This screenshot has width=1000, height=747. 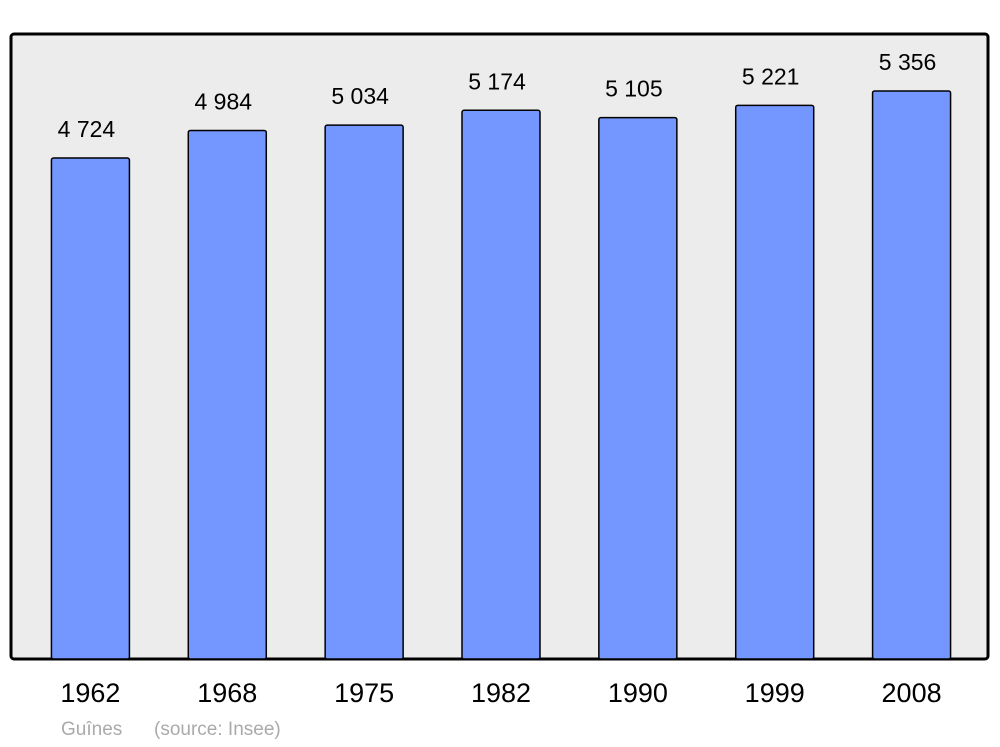 I want to click on value-label: 4 724, so click(x=87, y=129).